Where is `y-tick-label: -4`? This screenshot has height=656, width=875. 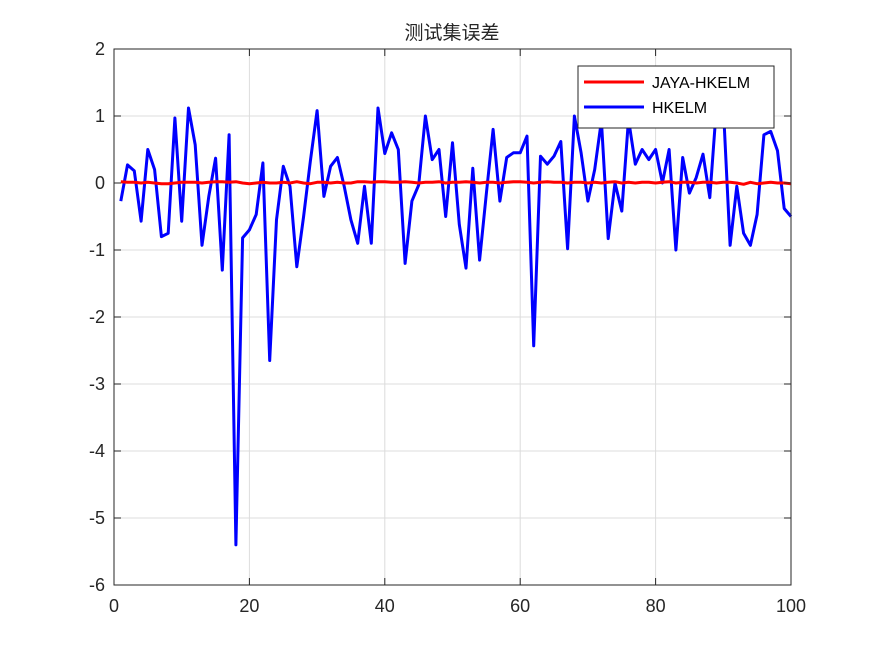 y-tick-label: -4 is located at coordinates (97, 451).